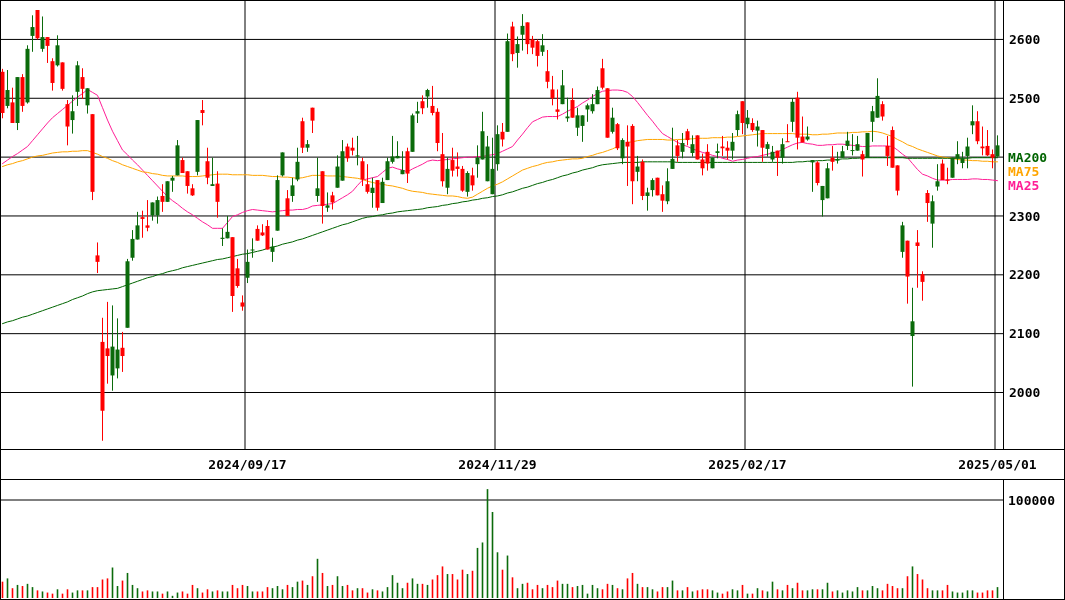  Describe the element at coordinates (1025, 275) in the screenshot. I see `y-tick-label: 2200` at that location.